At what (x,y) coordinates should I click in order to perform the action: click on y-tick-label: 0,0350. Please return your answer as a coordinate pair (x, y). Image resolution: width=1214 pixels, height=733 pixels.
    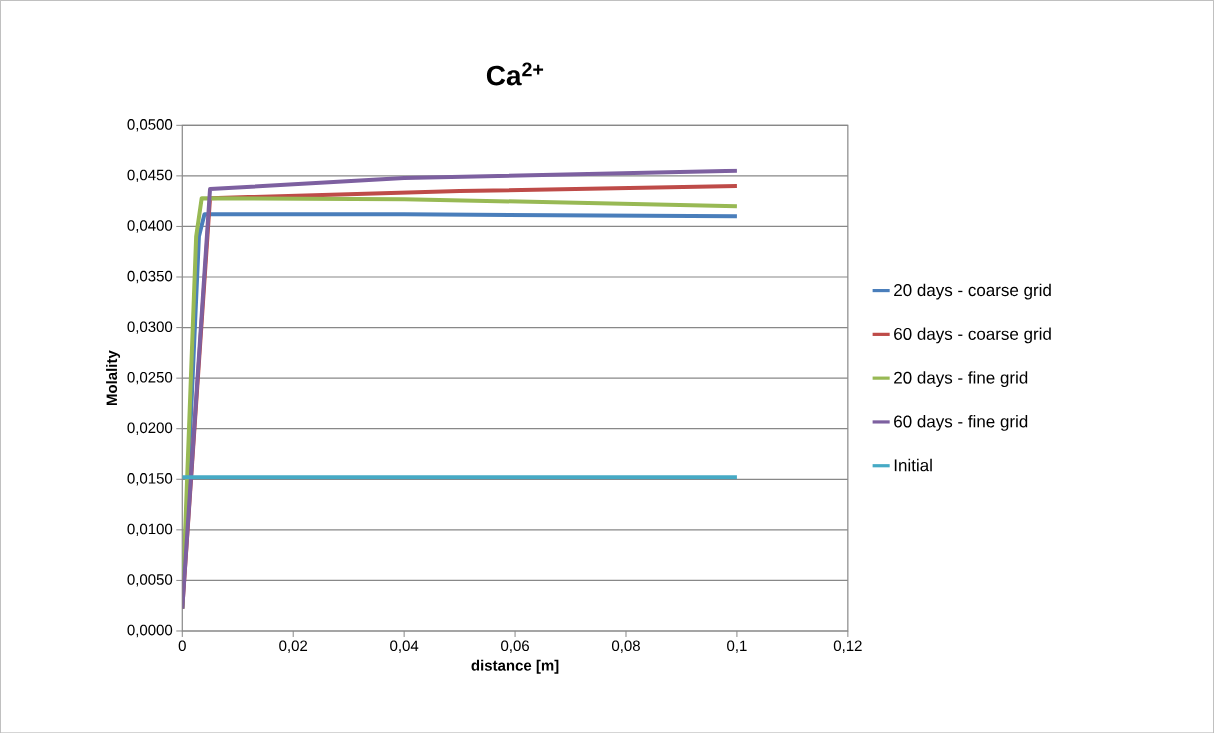
    Looking at the image, I should click on (150, 277).